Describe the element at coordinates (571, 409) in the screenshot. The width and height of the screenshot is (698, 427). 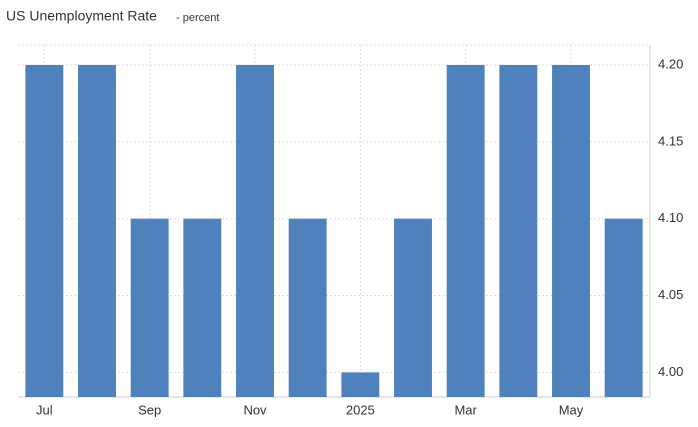
I see `x-tick-label: May` at that location.